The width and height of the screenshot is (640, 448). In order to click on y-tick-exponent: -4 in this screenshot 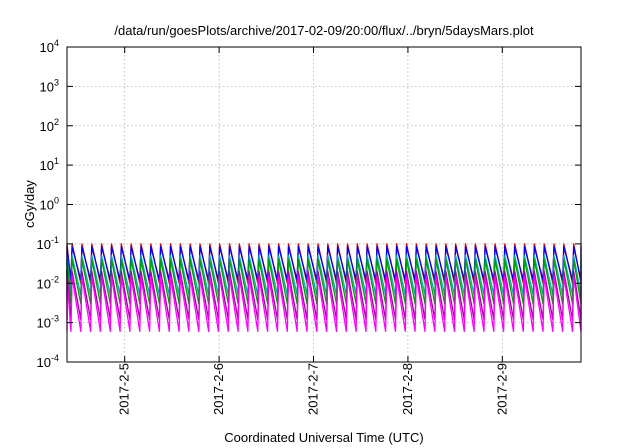, I will do `click(55, 358)`.